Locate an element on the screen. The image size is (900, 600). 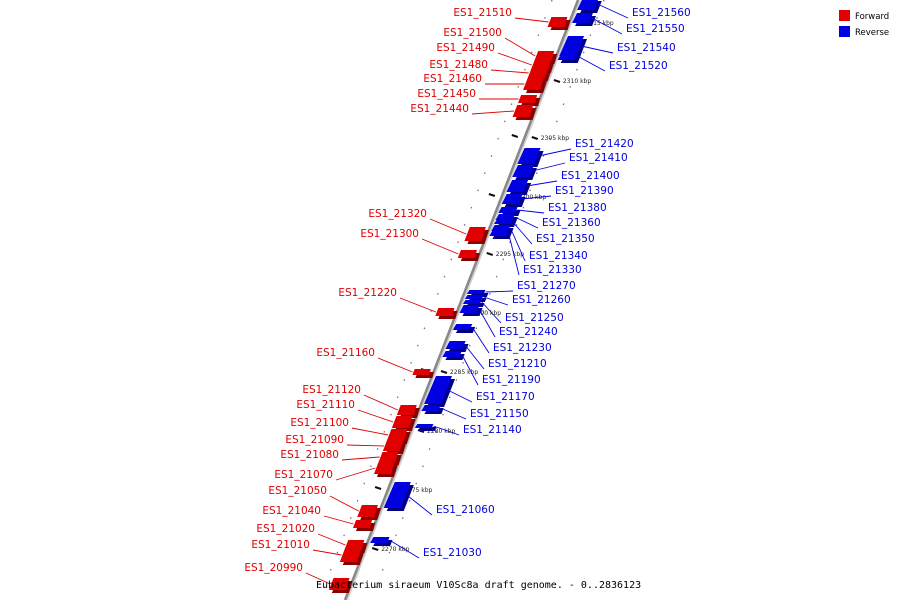
gene-label: ES1_21490 is located at coordinates (465, 48).